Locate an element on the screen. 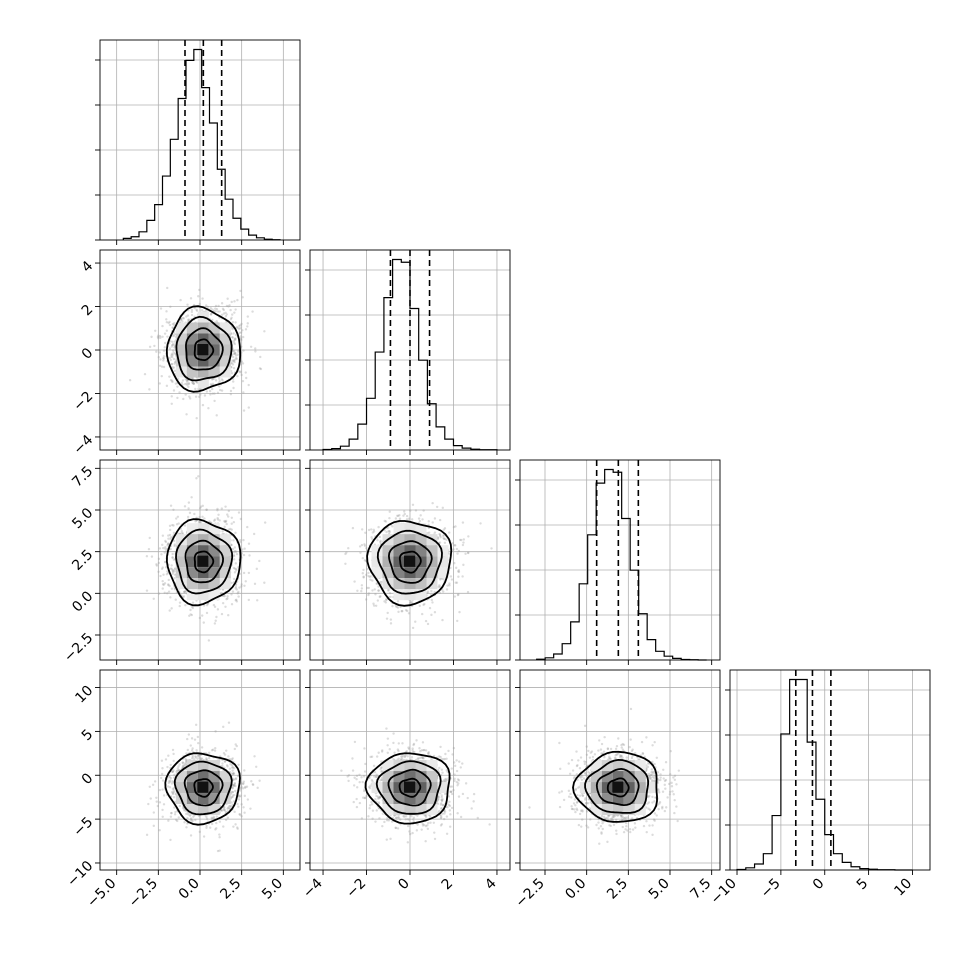  histogram-3-xtick-label: −5 is located at coordinates (771, 889).